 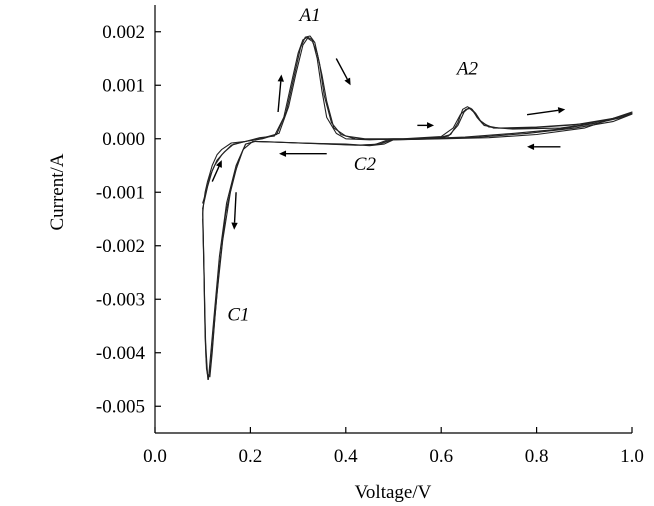 What do you see at coordinates (393, 492) in the screenshot?
I see `x-axis-title: Voltage/V` at bounding box center [393, 492].